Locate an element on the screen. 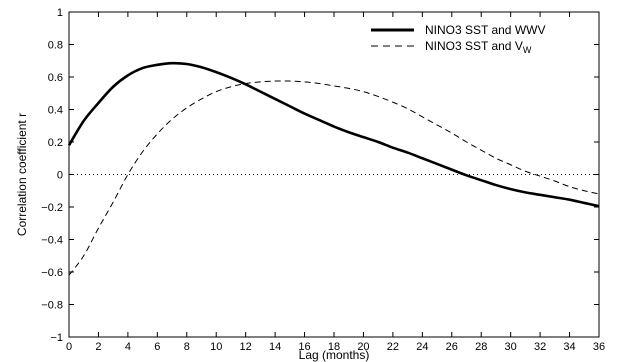  y-tick-label: 0.2 is located at coordinates (55, 143).